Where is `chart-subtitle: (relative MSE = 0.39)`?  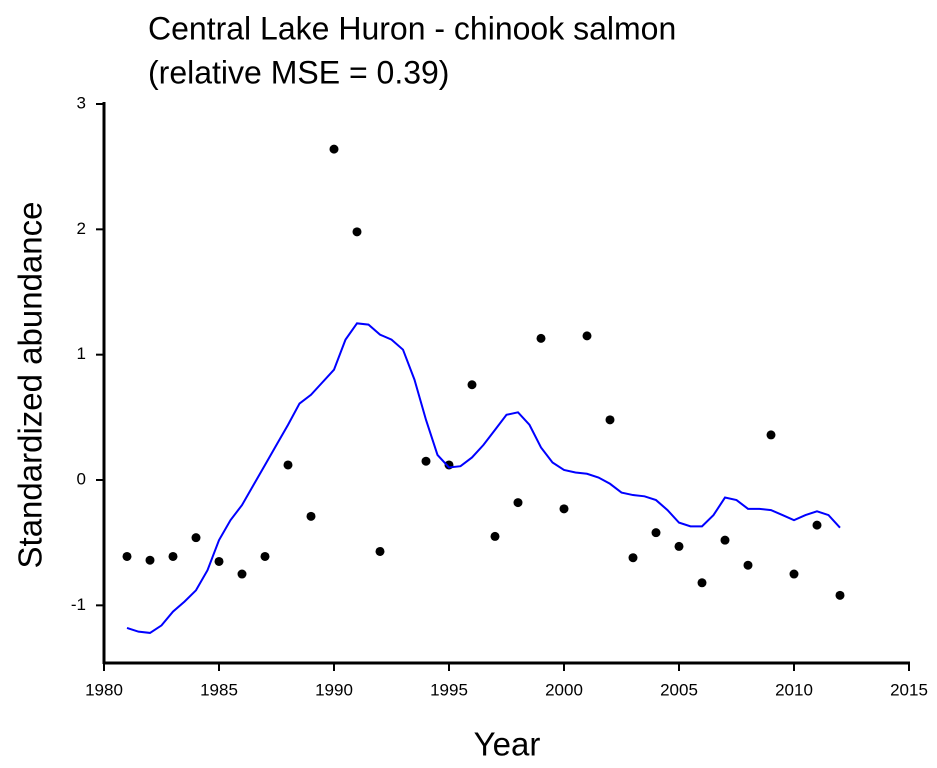 chart-subtitle: (relative MSE = 0.39) is located at coordinates (298, 72).